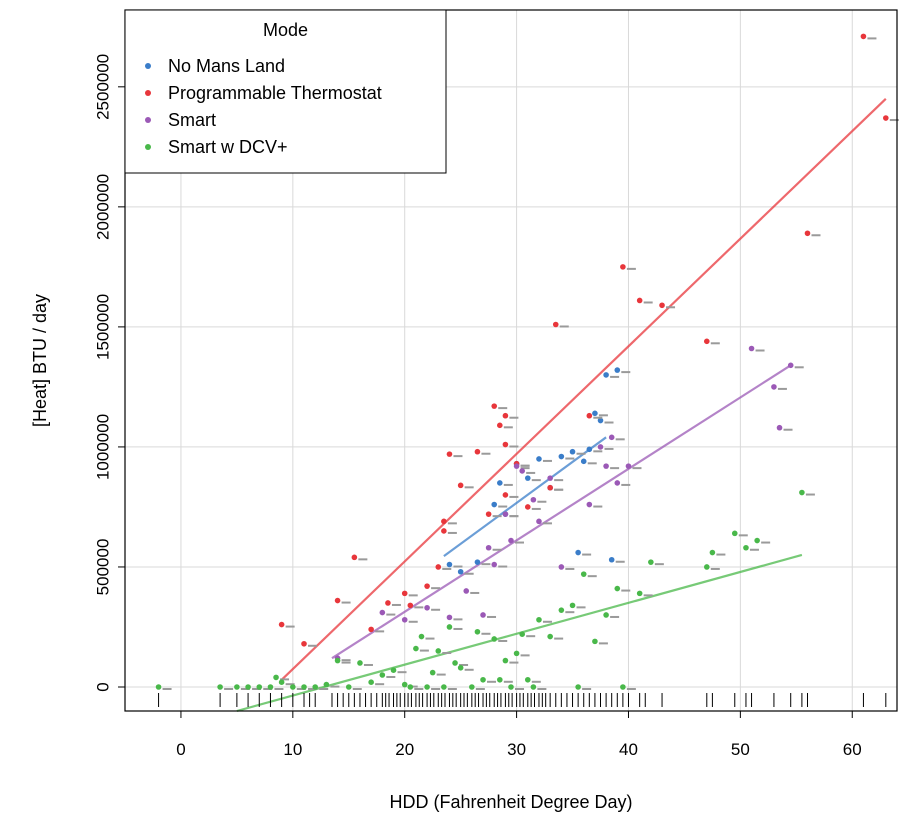 The image size is (900, 819). Describe the element at coordinates (628, 749) in the screenshot. I see `x-tick-label: 40` at that location.